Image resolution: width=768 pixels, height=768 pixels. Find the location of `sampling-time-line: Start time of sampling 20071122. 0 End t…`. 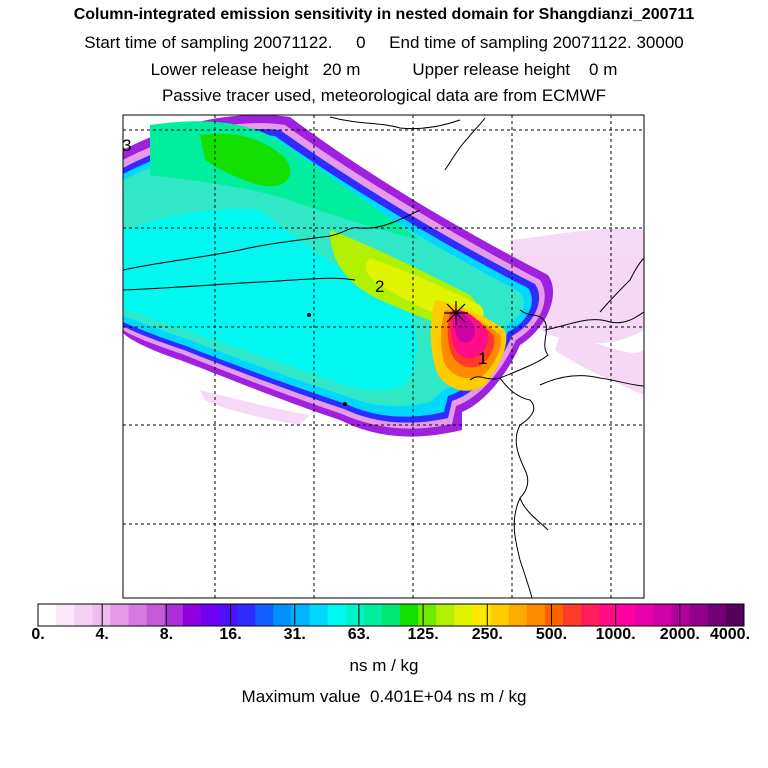

sampling-time-line: Start time of sampling 20071122. 0 End t… is located at coordinates (384, 42).